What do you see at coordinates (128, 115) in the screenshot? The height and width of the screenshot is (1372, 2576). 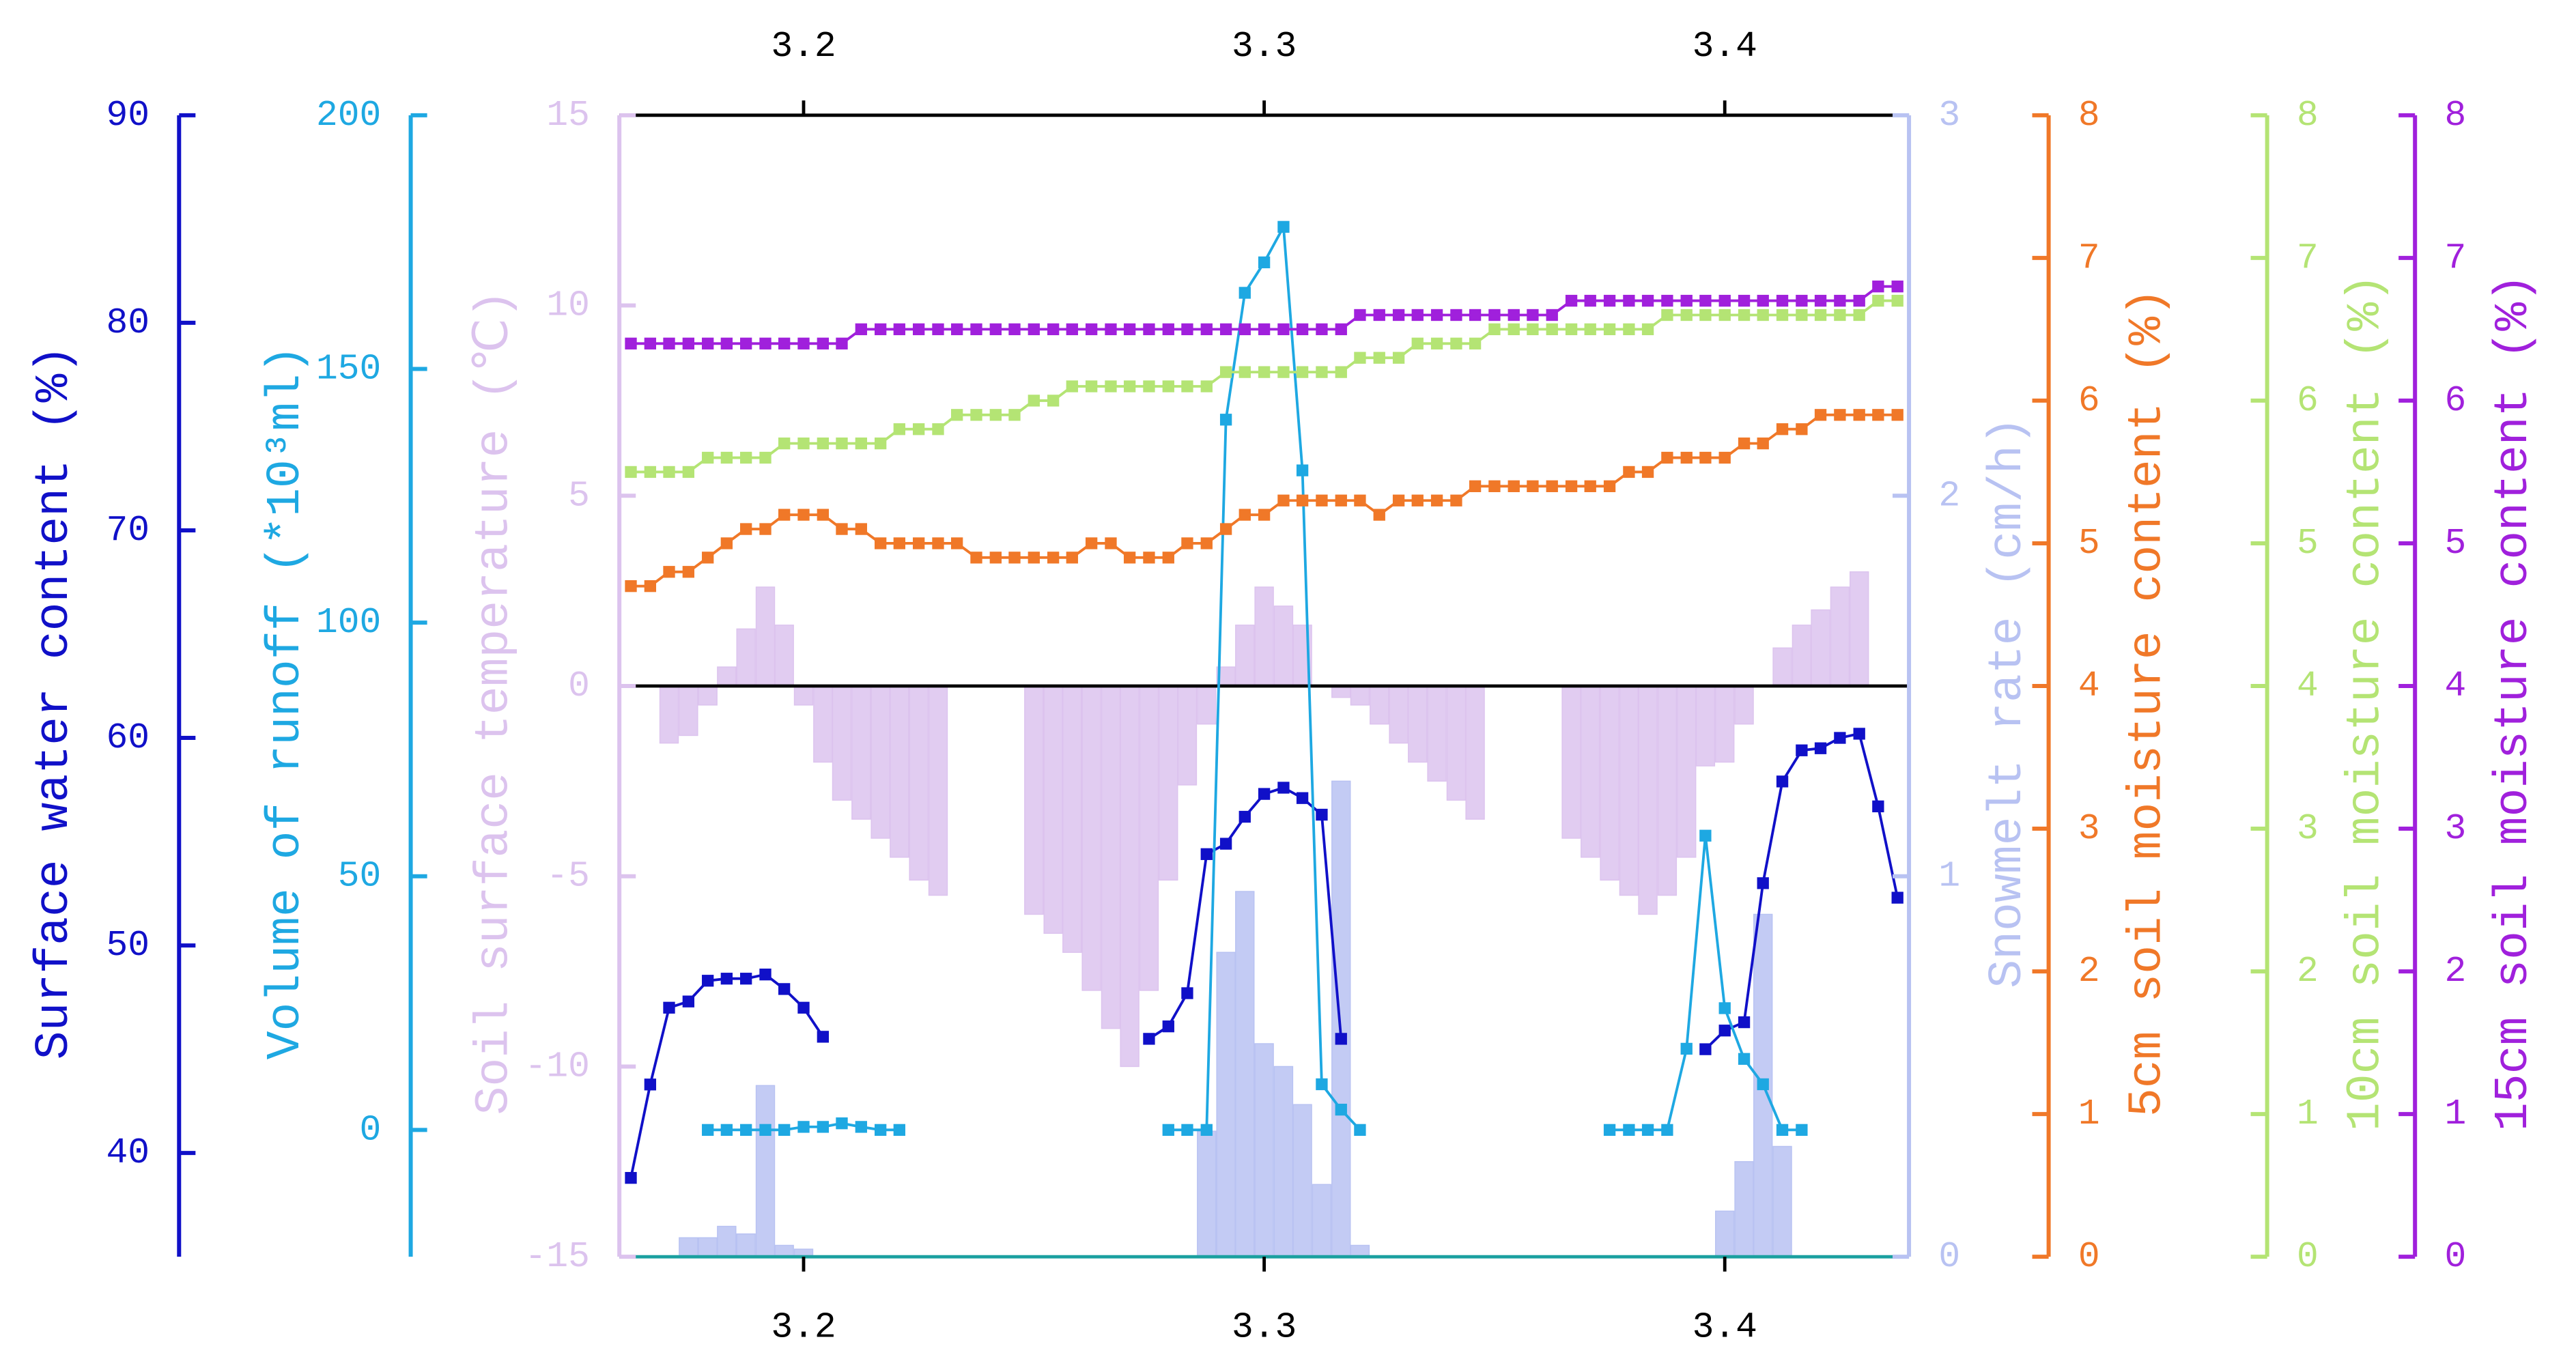 I see `y-tick-label: 90` at bounding box center [128, 115].